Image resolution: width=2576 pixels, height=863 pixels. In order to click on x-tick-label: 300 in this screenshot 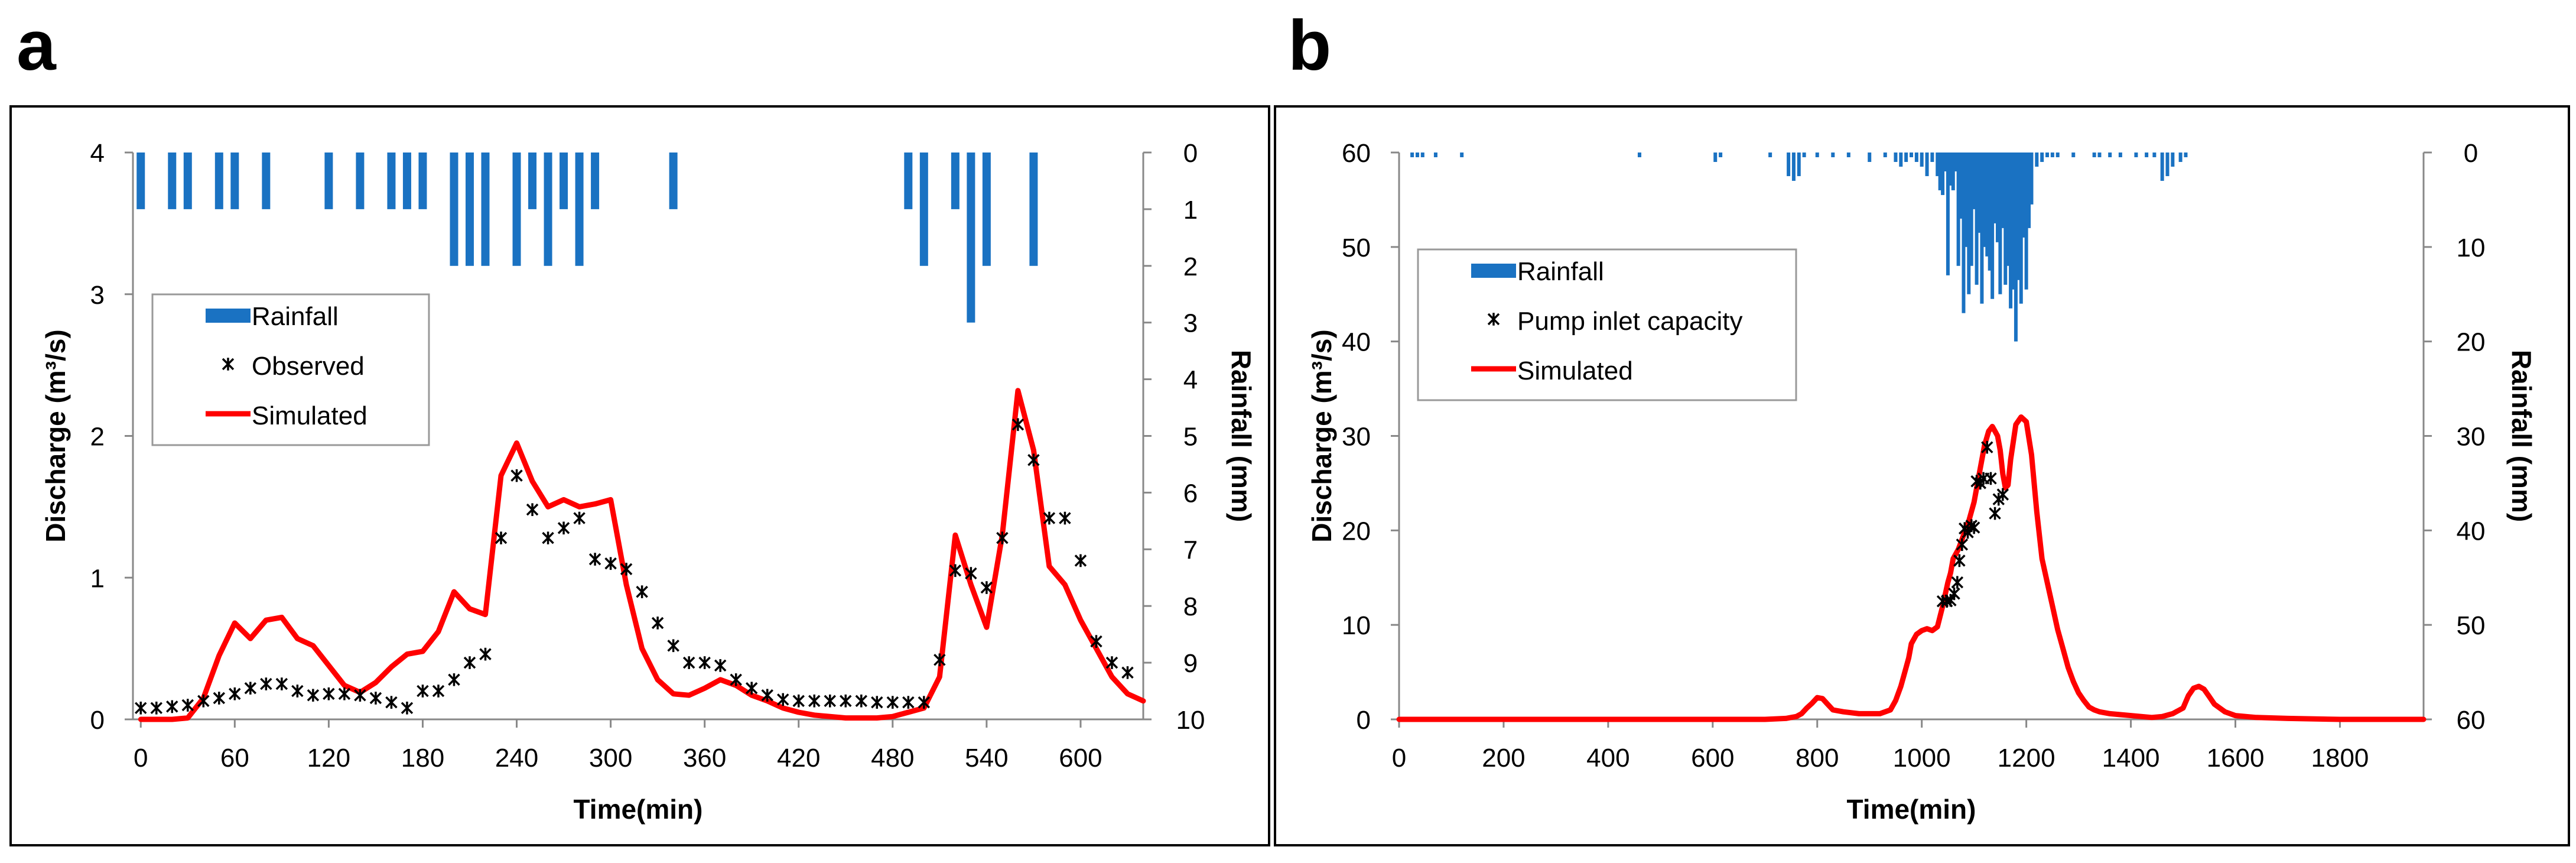, I will do `click(611, 758)`.